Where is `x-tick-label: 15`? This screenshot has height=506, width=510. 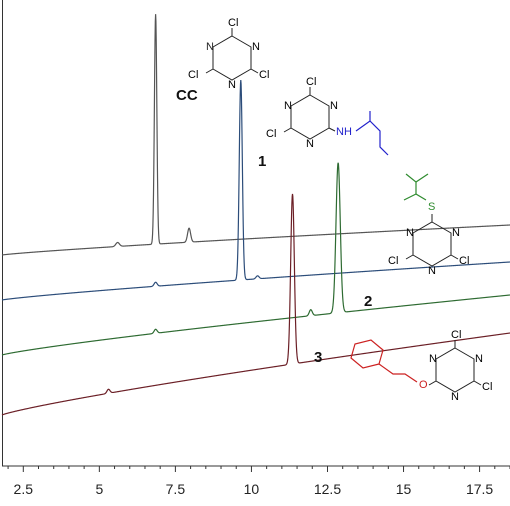
x-tick-label: 15 is located at coordinates (404, 489).